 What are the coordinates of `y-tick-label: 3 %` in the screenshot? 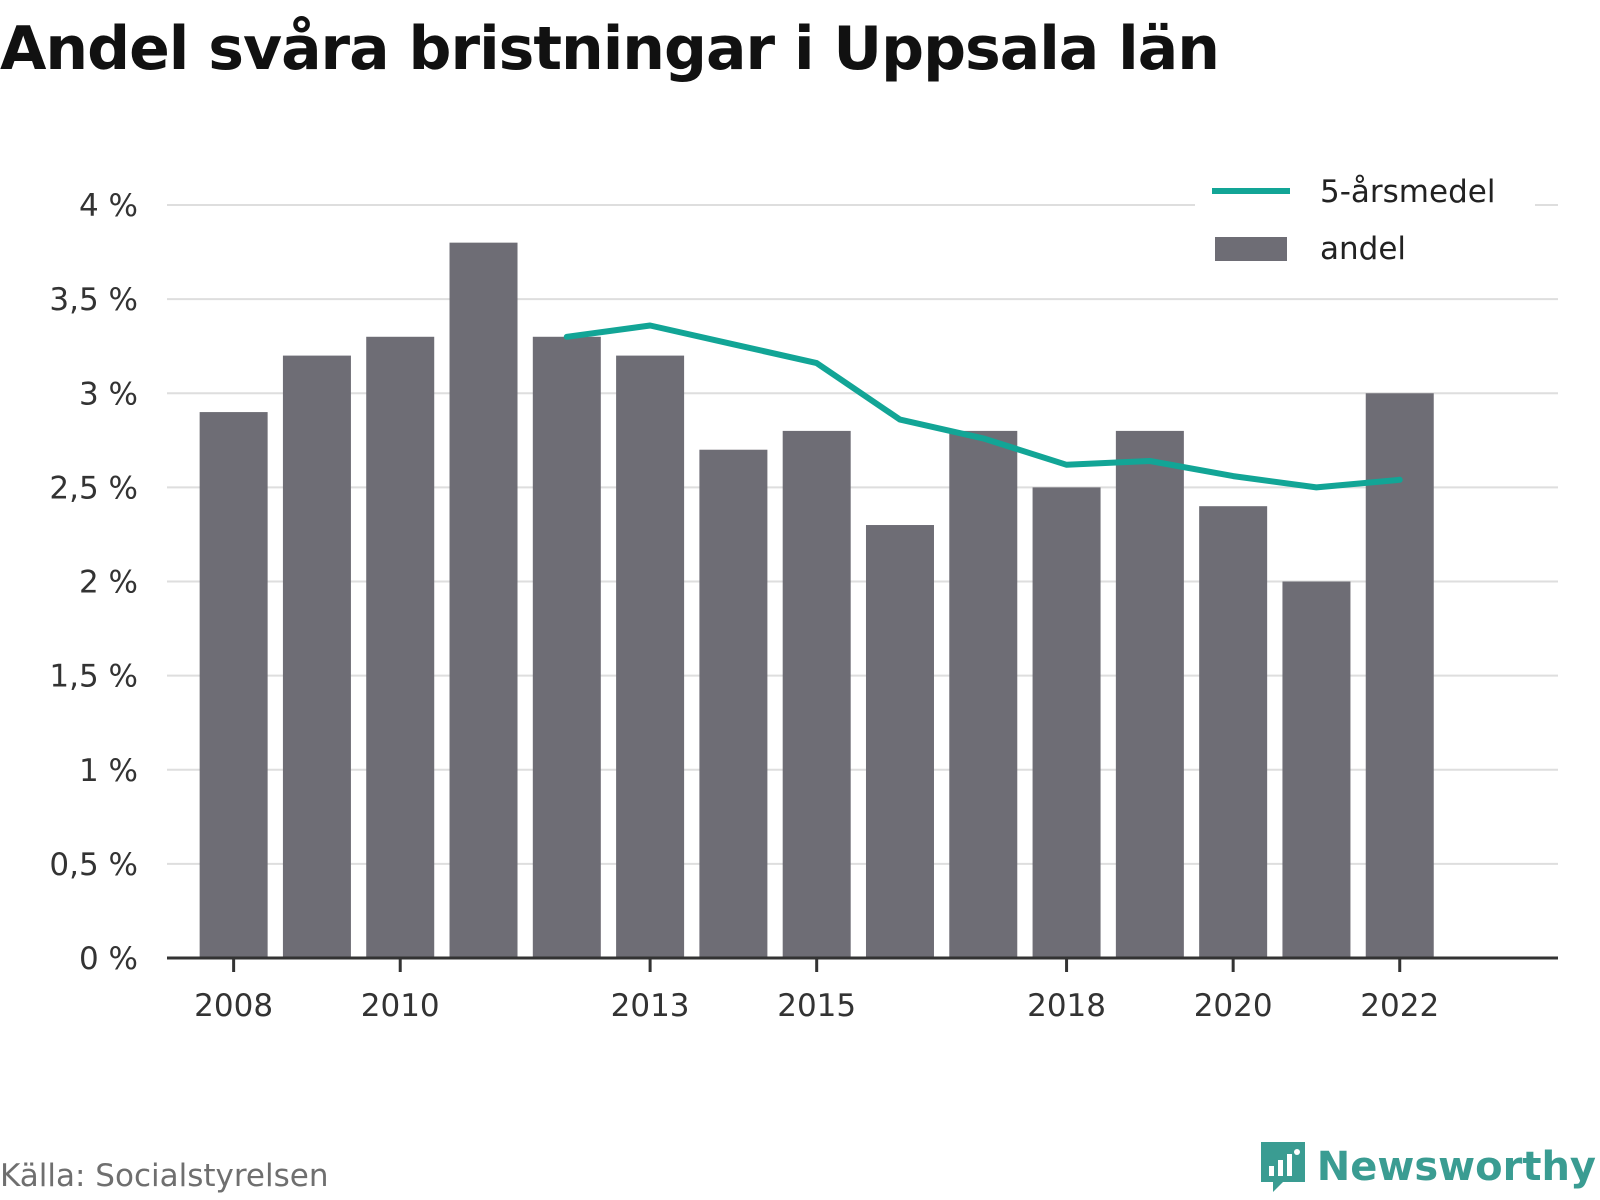 It's located at (108, 394).